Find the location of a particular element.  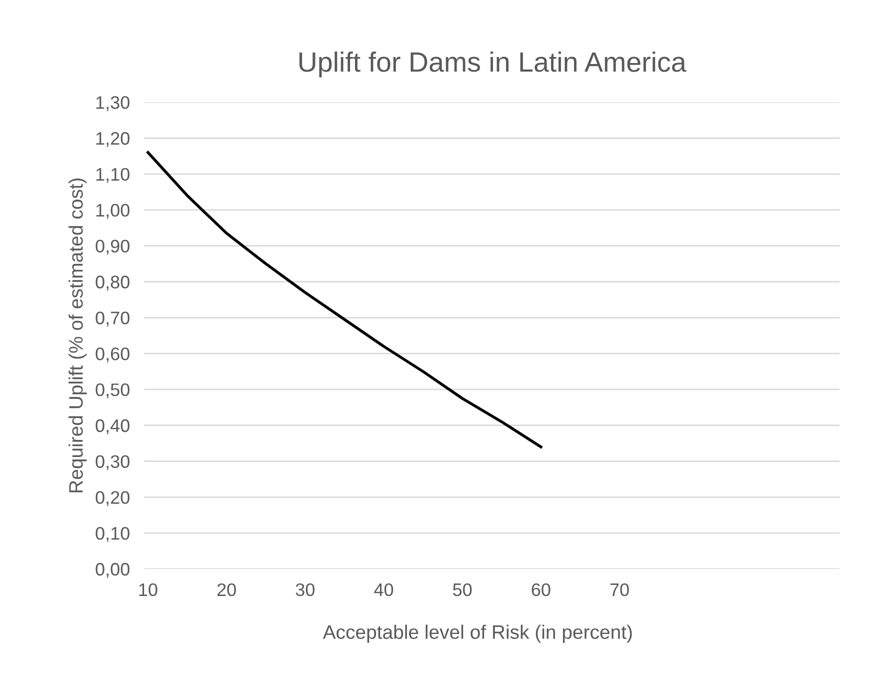

y-tick-label: 1,30 is located at coordinates (113, 104).